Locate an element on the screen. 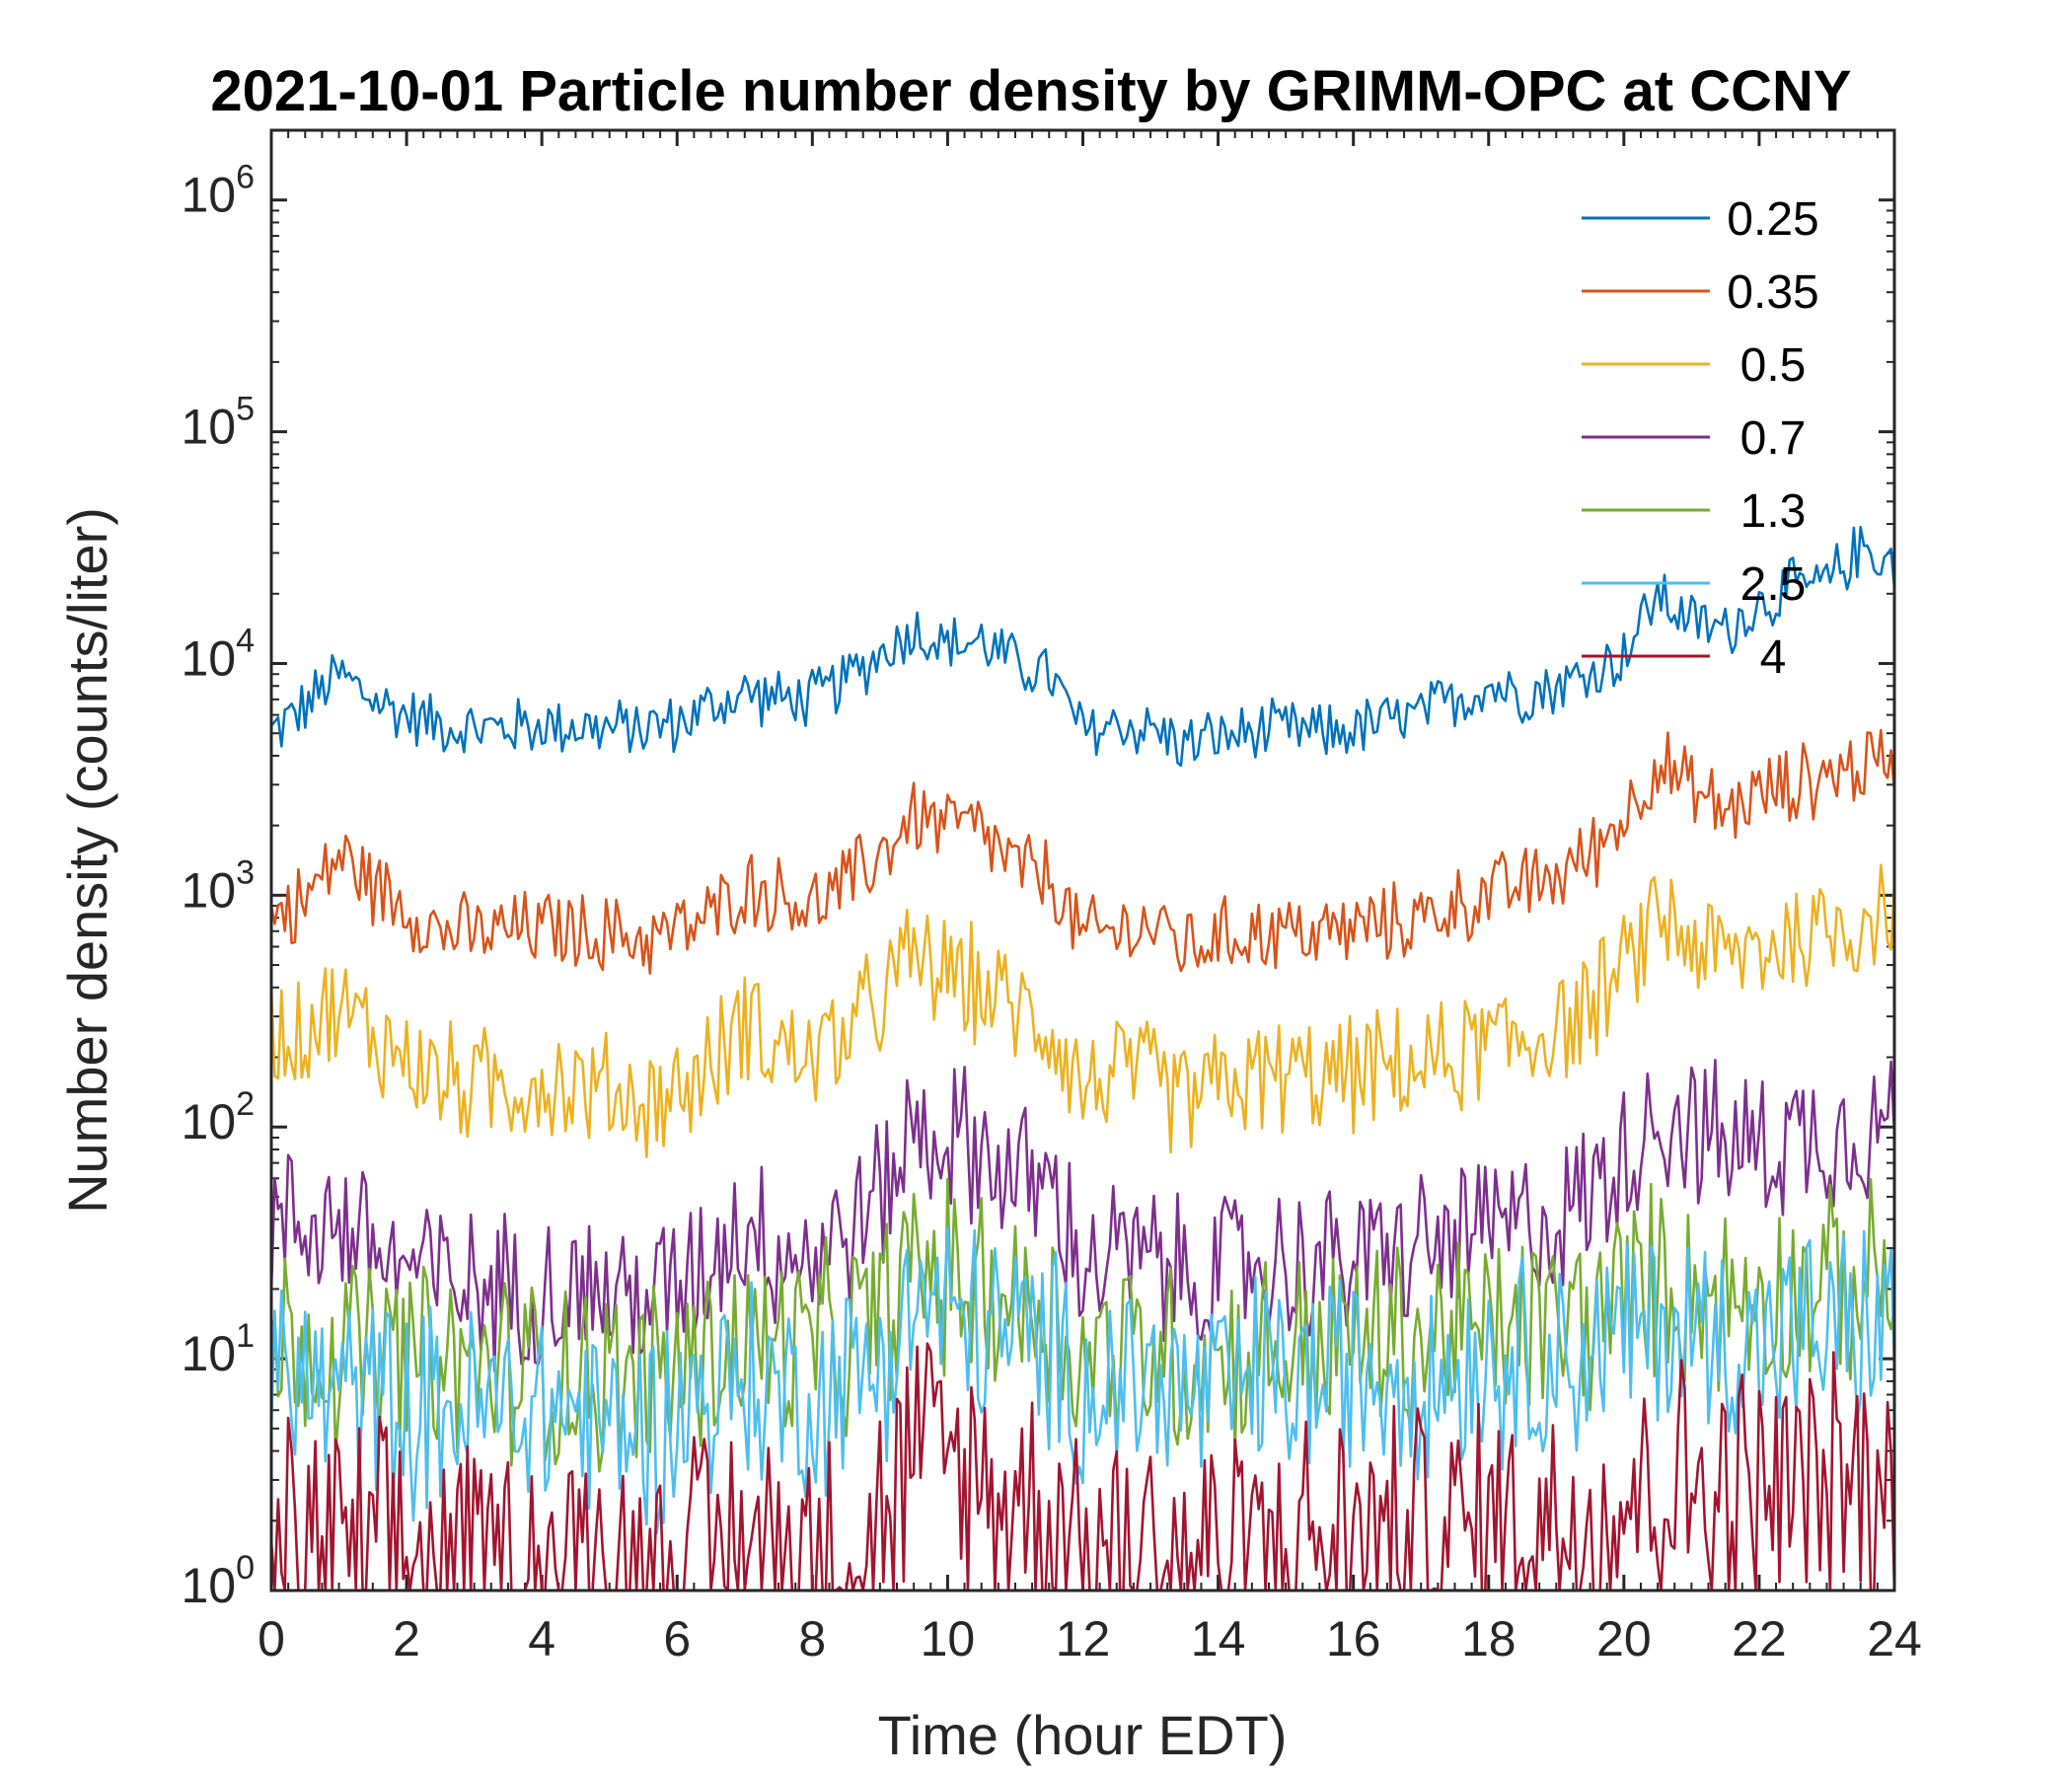 Image resolution: width=2072 pixels, height=1776 pixels. legend: 0.25 0.35 0.5 0.7 1.3 2.5 4 is located at coordinates (1700, 439).